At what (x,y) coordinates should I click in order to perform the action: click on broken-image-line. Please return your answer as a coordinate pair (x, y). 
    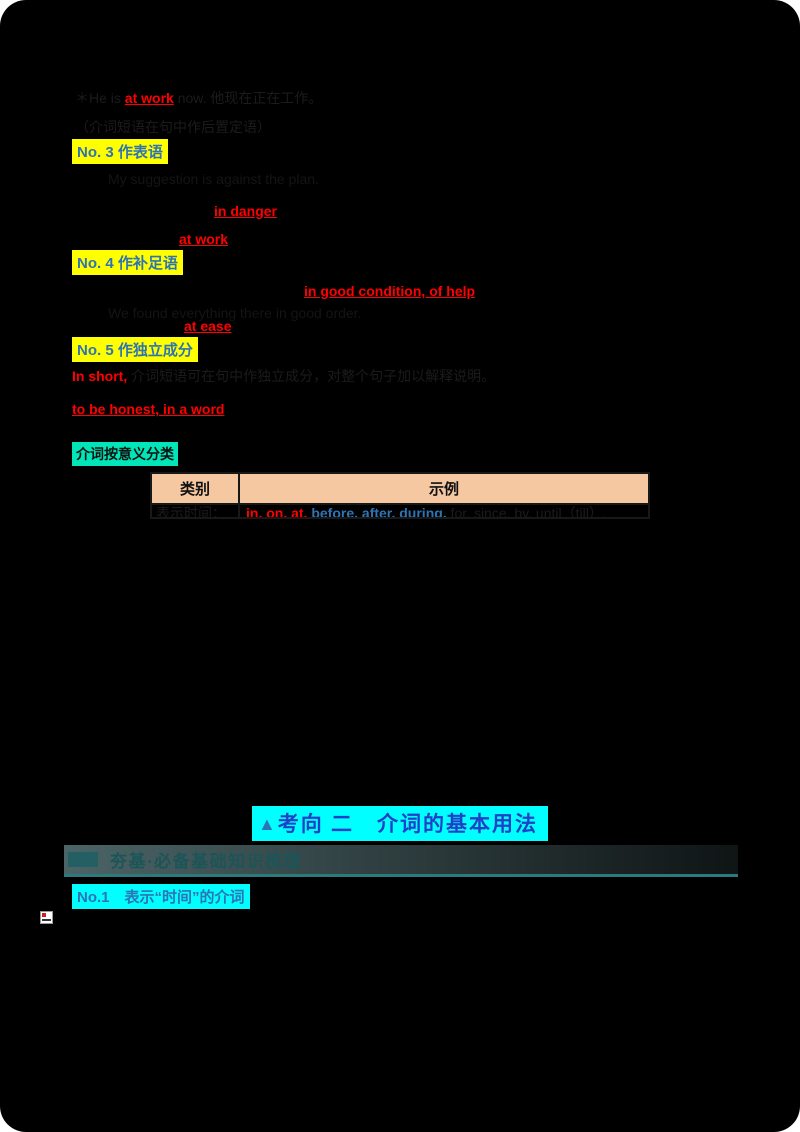
    Looking at the image, I should click on (46, 920).